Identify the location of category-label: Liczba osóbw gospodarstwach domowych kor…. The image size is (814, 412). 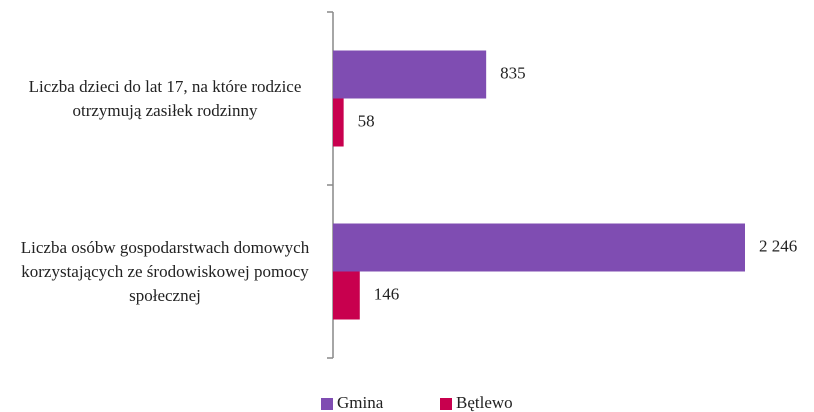
(165, 271).